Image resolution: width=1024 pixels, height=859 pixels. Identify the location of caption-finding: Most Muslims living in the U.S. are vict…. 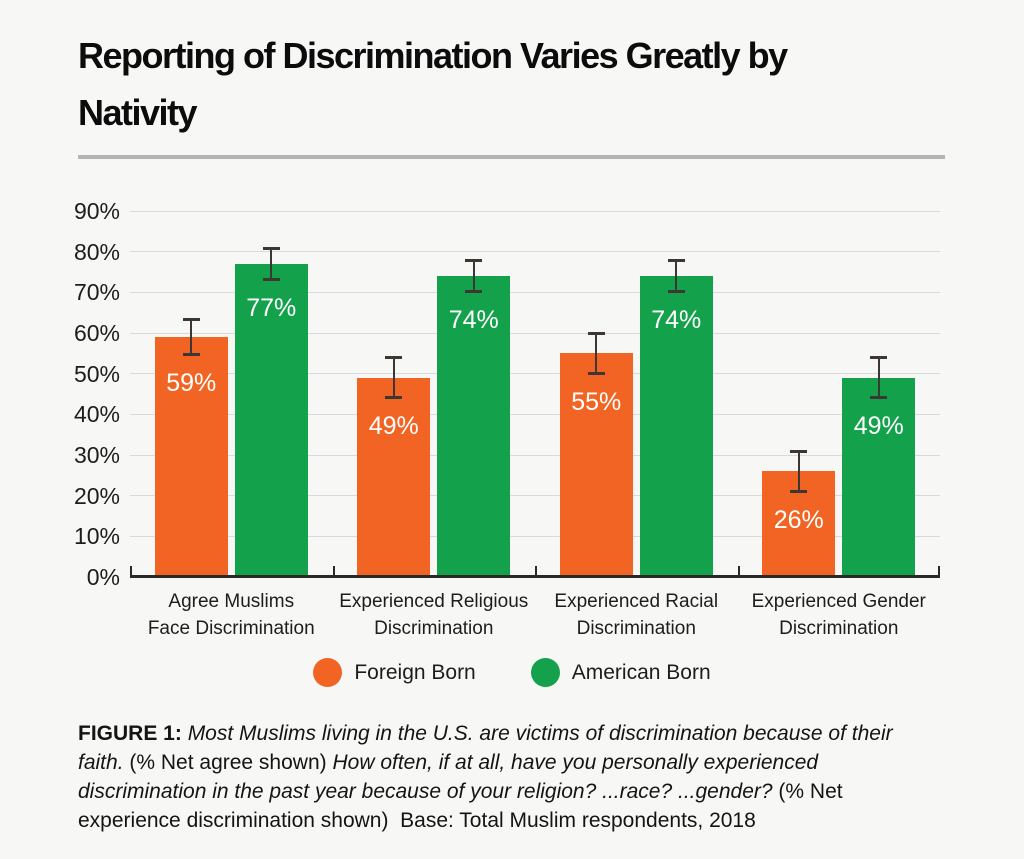
(488, 748).